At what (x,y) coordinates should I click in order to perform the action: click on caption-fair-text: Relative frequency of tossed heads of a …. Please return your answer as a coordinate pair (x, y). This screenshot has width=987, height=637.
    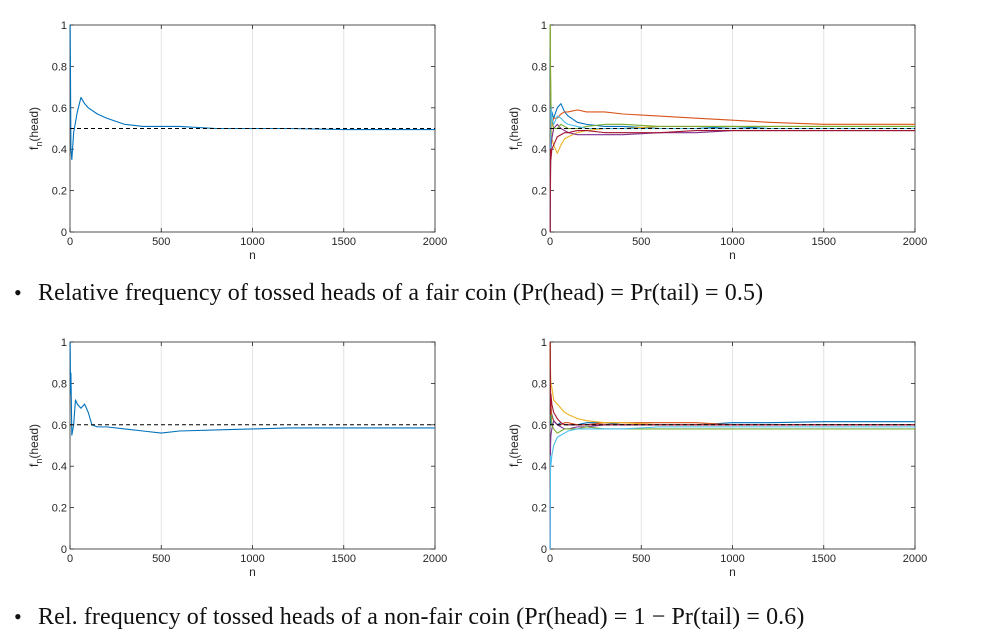
    Looking at the image, I should click on (401, 293).